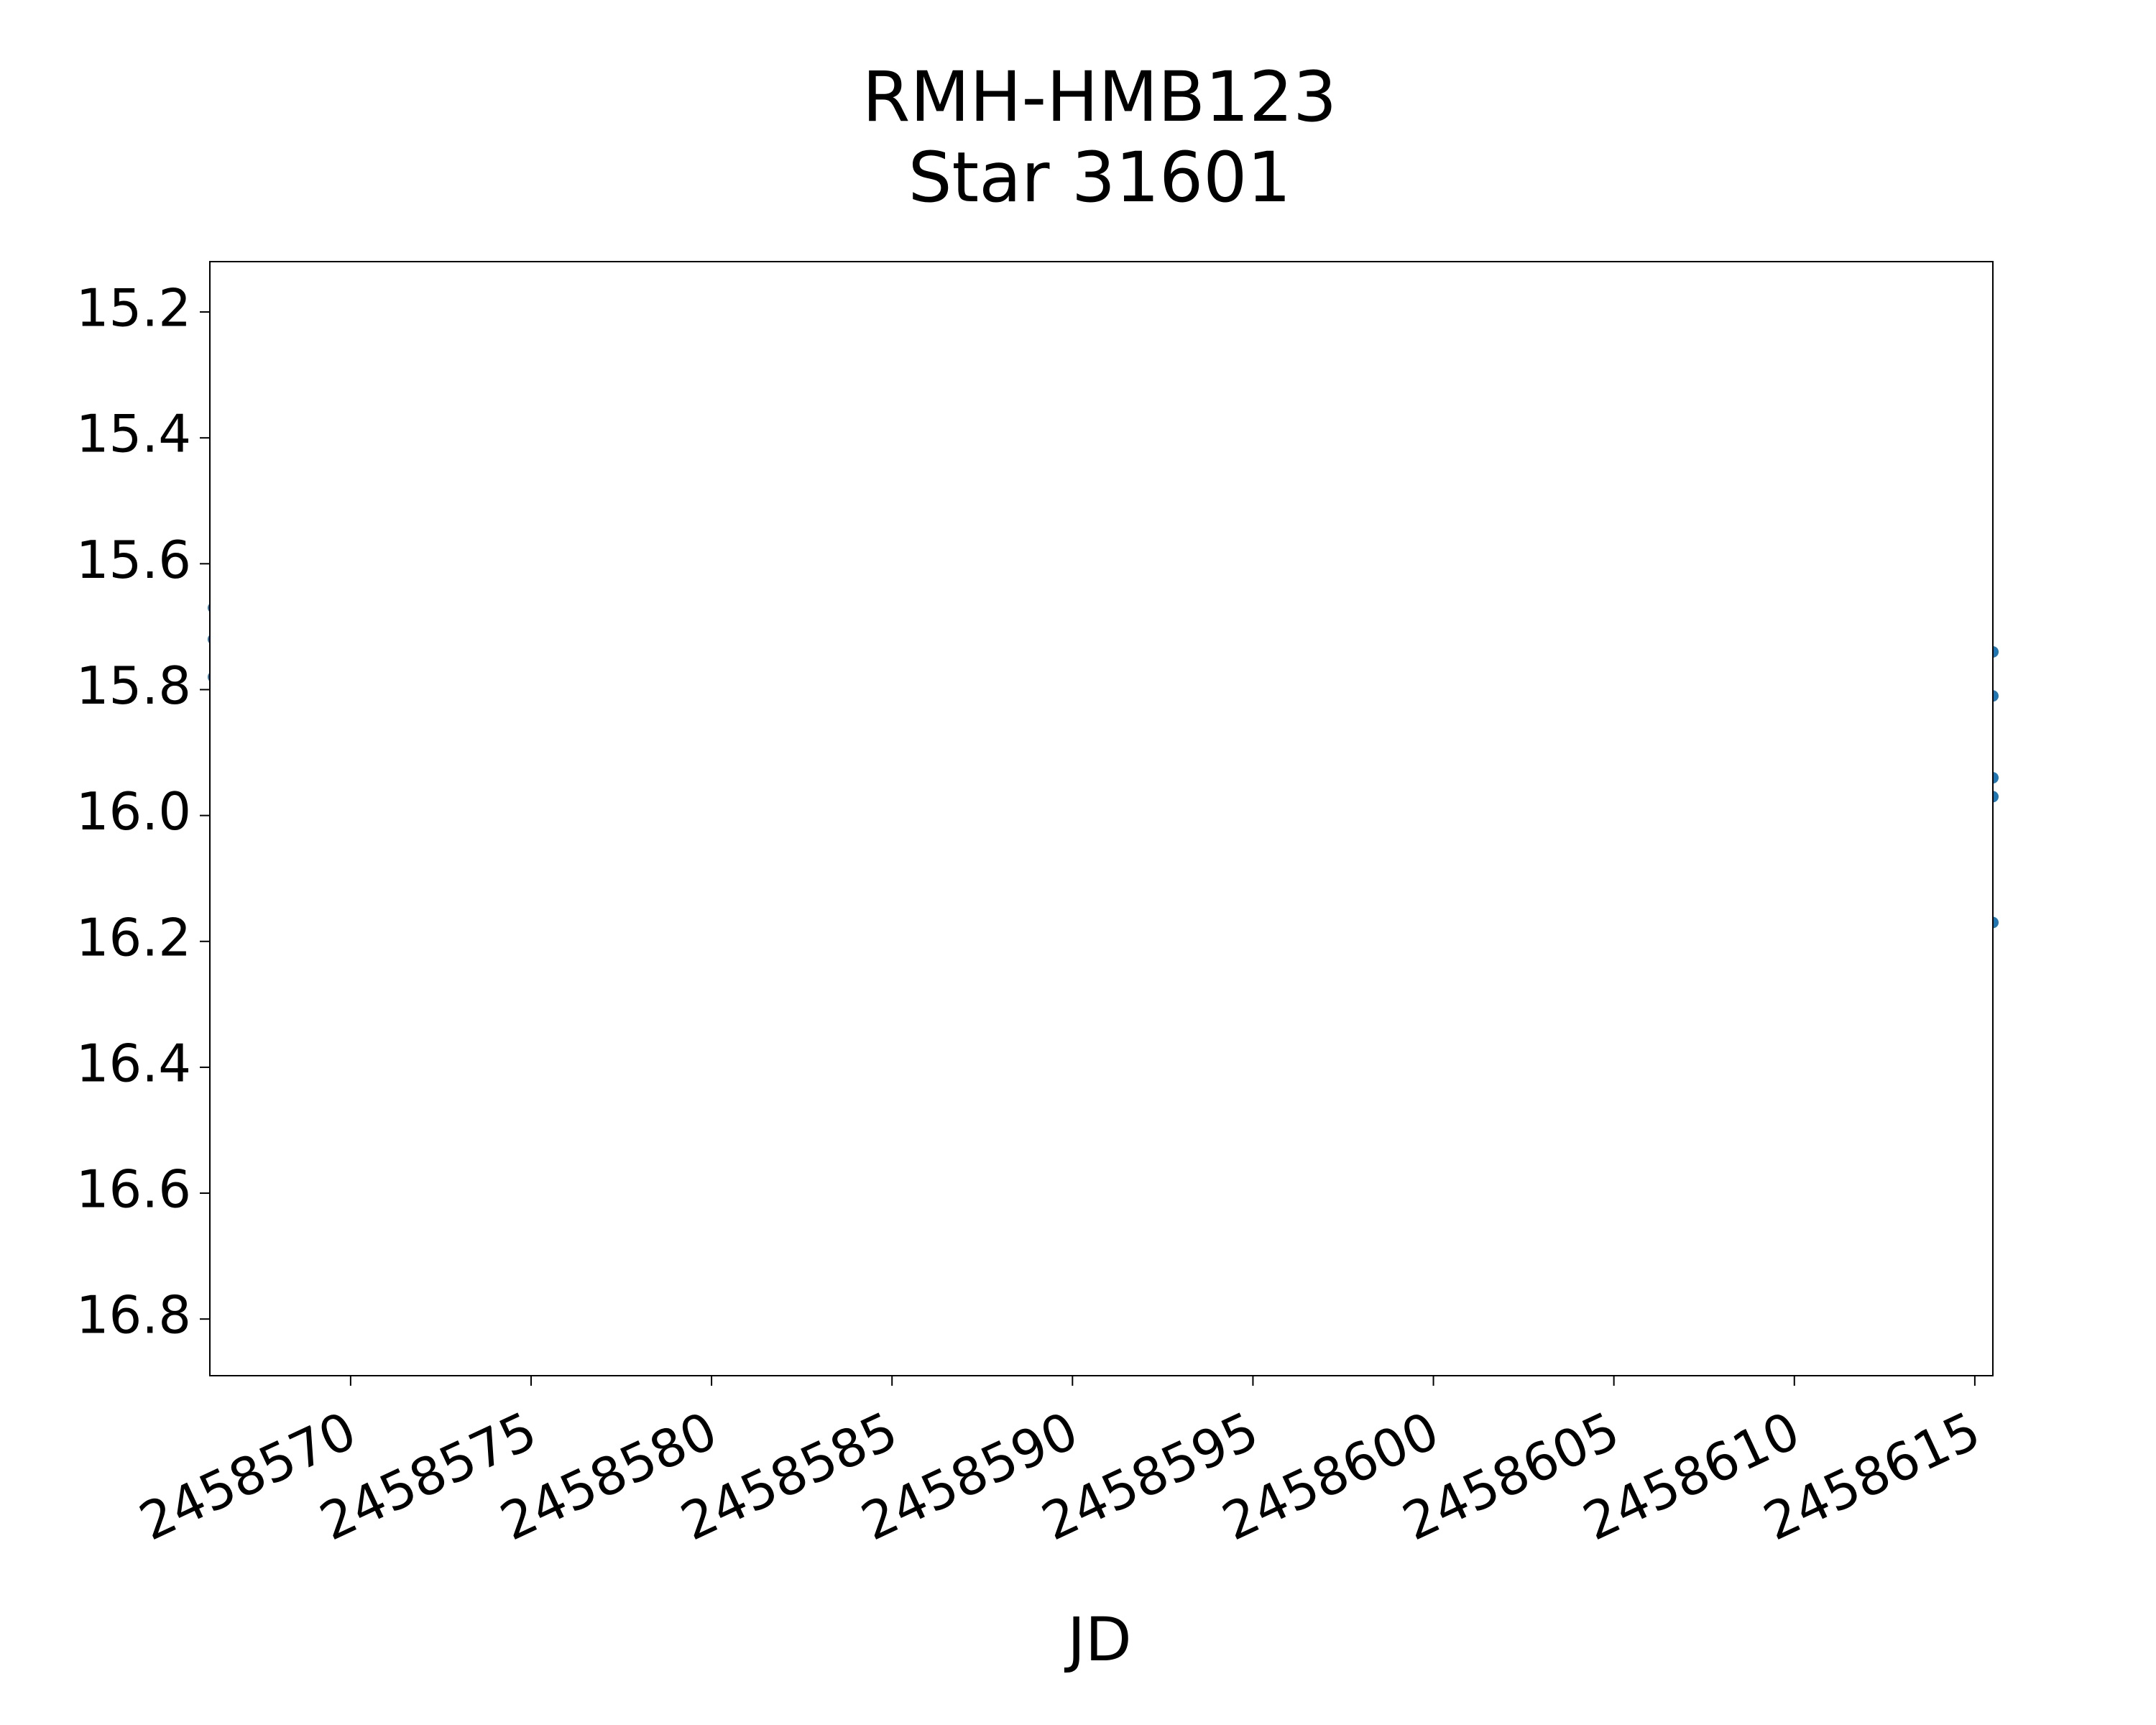 The image size is (2156, 1725). I want to click on y-tick-label-6: 16.4, so click(133, 1063).